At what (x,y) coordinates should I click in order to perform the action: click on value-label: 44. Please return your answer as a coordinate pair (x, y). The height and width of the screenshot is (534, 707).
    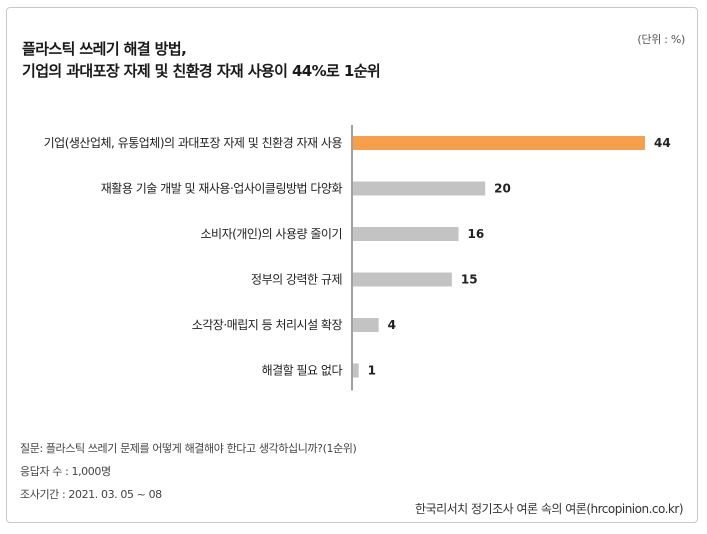
    Looking at the image, I should click on (662, 143).